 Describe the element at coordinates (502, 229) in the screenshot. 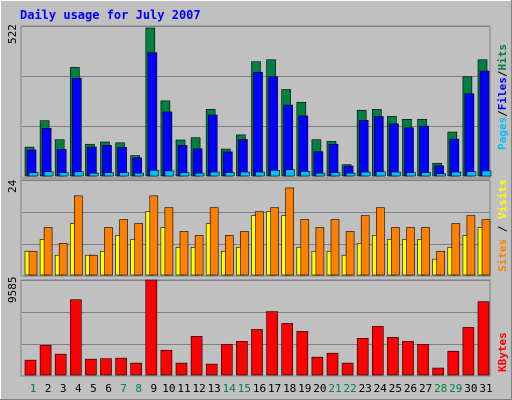

I see `legend-sep-3: /` at that location.